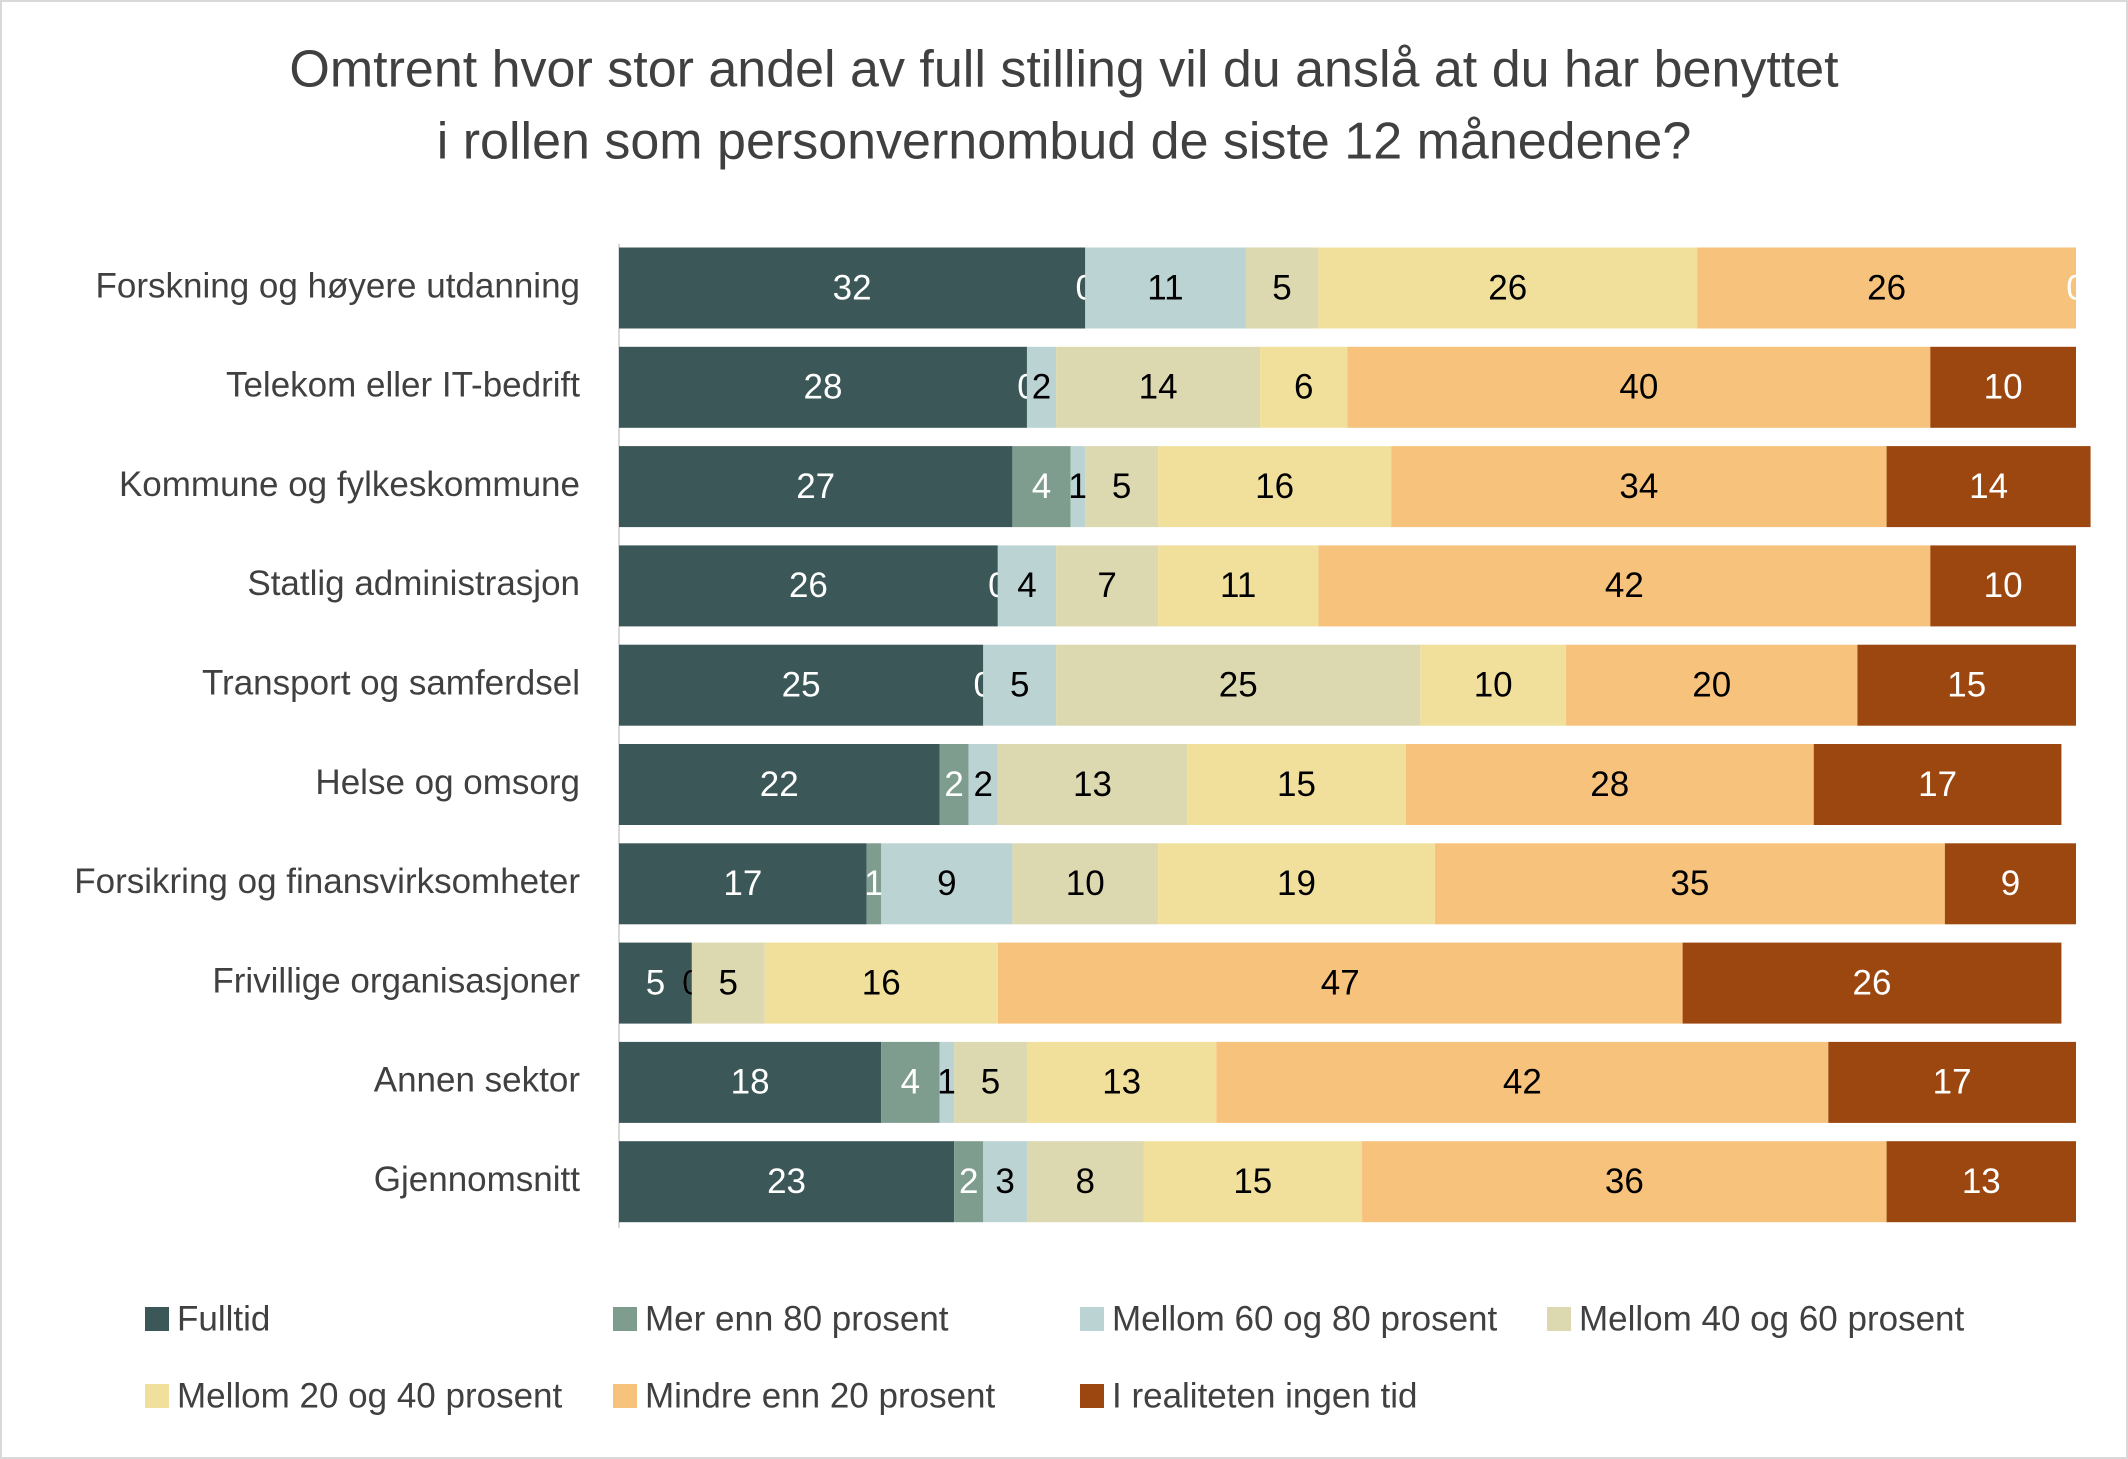  What do you see at coordinates (1303, 387) in the screenshot?
I see `data-label: 6` at bounding box center [1303, 387].